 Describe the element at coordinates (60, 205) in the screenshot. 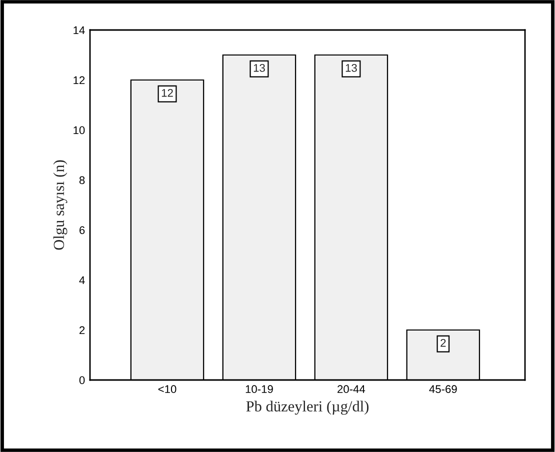

I see `y-axis-title: Olgu sayısı (n)` at that location.